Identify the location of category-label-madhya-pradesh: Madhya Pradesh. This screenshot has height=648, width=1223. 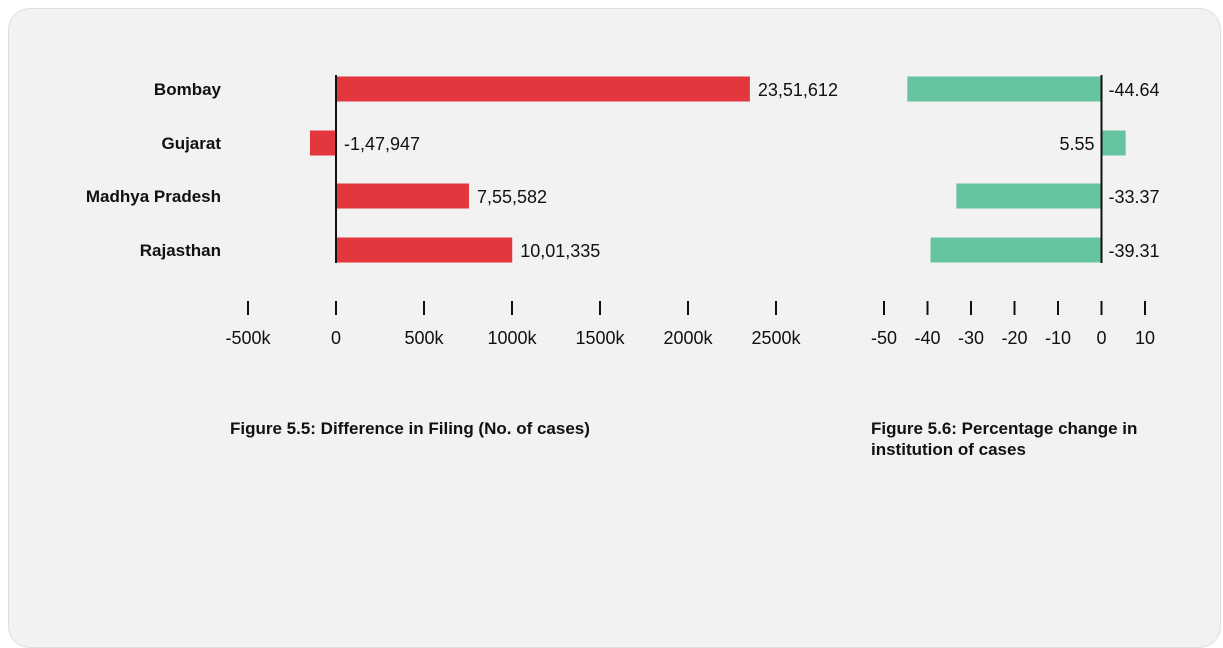
(153, 196).